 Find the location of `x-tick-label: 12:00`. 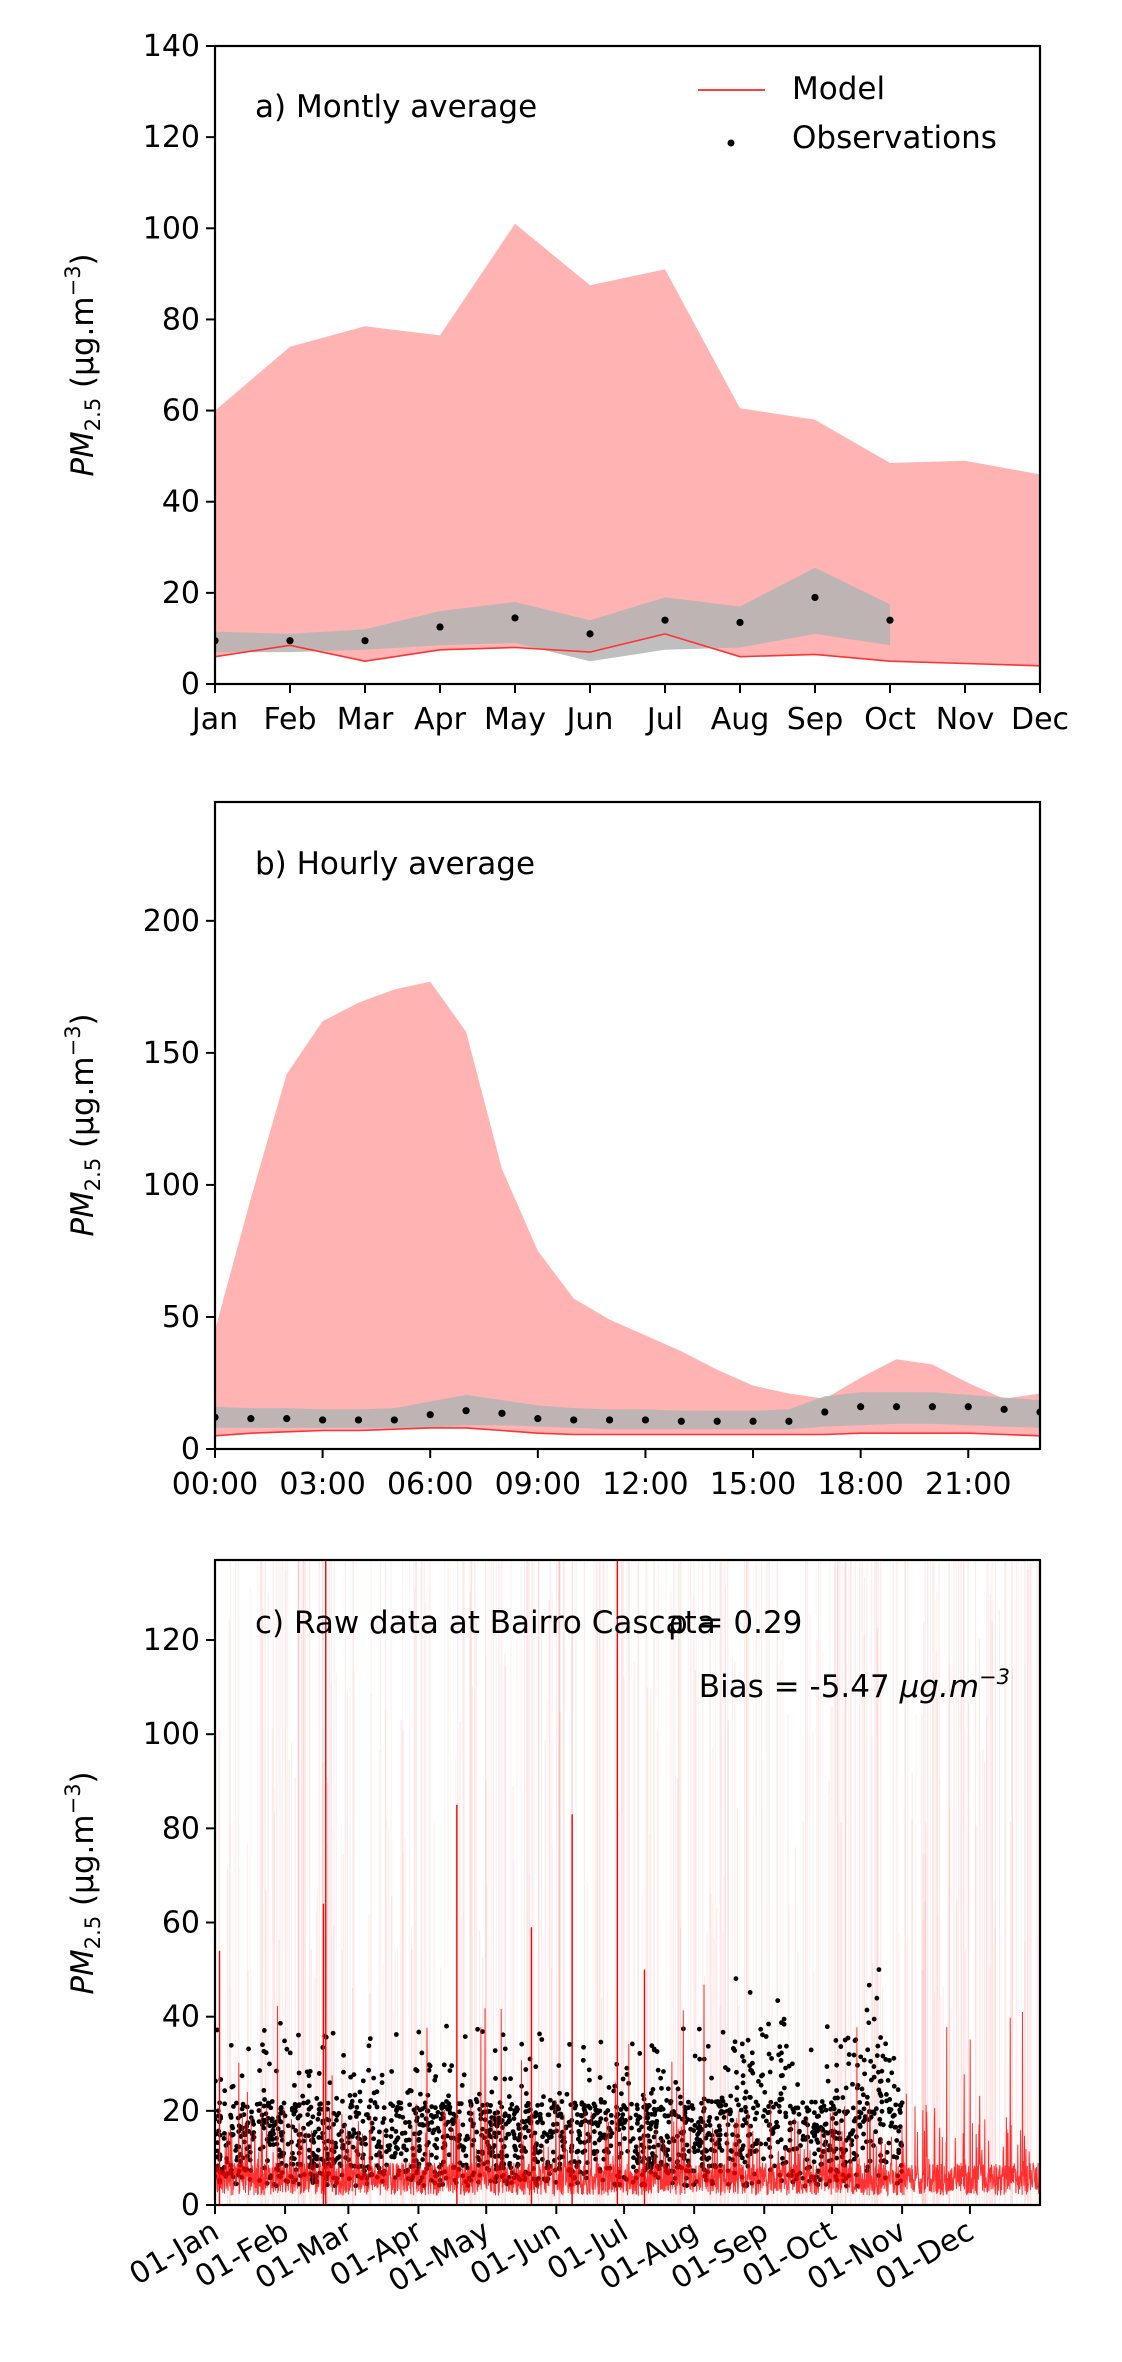

x-tick-label: 12:00 is located at coordinates (645, 1484).